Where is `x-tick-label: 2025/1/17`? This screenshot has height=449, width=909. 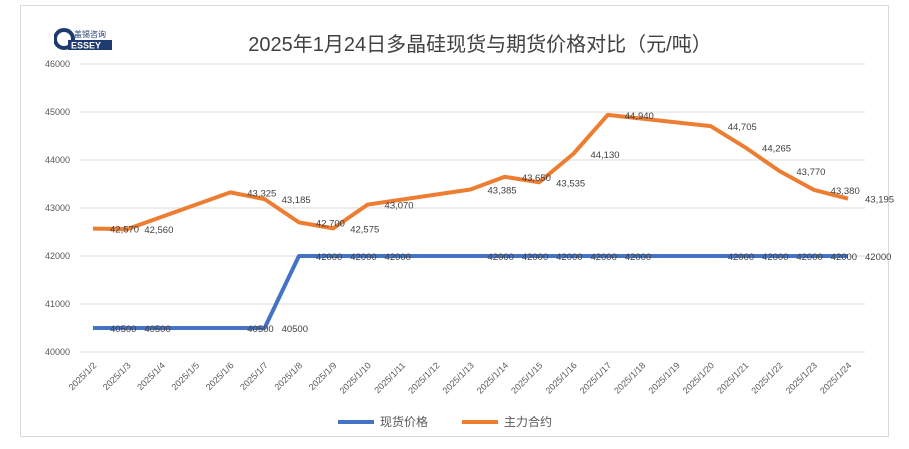 x-tick-label: 2025/1/17 is located at coordinates (595, 377).